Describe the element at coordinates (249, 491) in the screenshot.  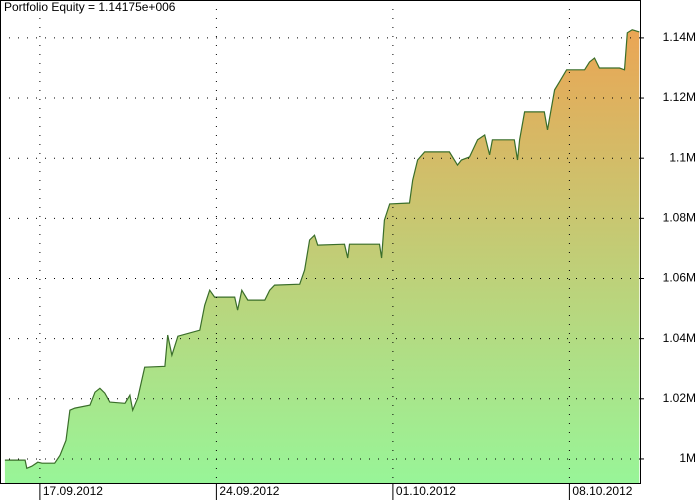
I see `x-tick-label: 24.09.2012` at that location.